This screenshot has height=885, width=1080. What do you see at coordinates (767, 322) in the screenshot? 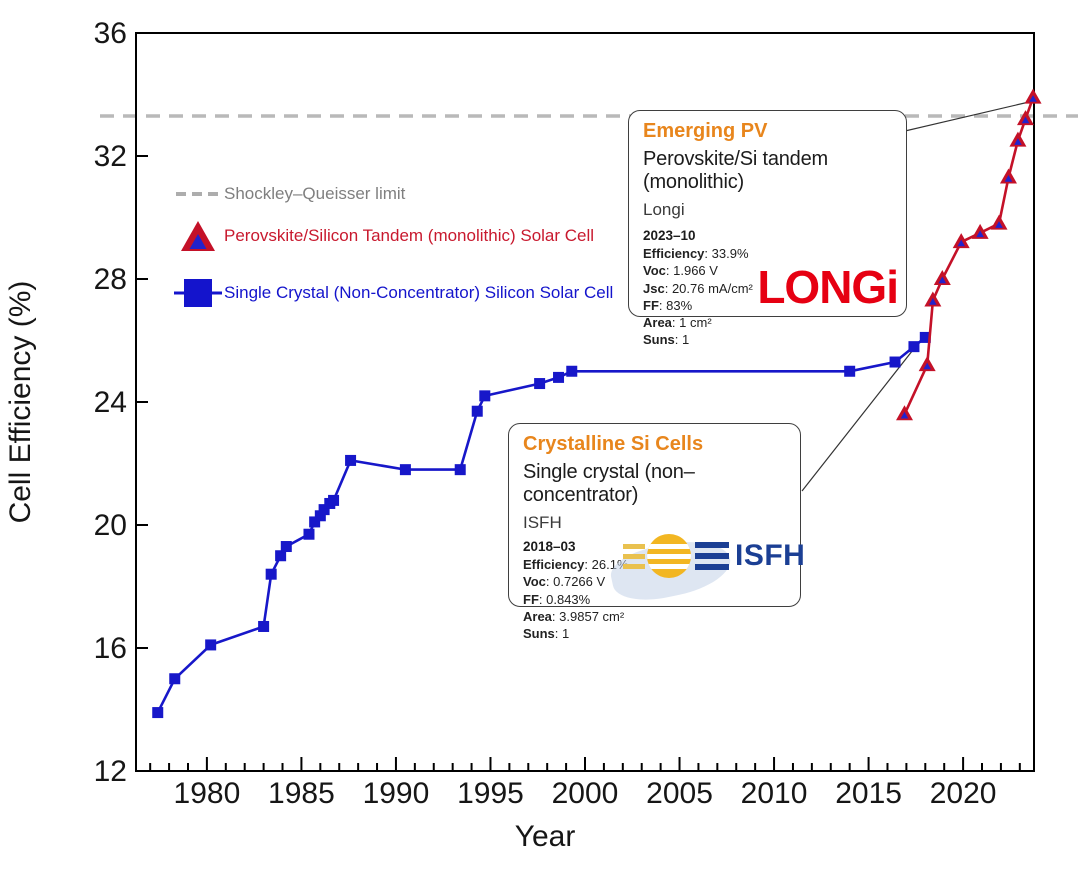
I see `metric-row: Area1 cm²` at bounding box center [767, 322].